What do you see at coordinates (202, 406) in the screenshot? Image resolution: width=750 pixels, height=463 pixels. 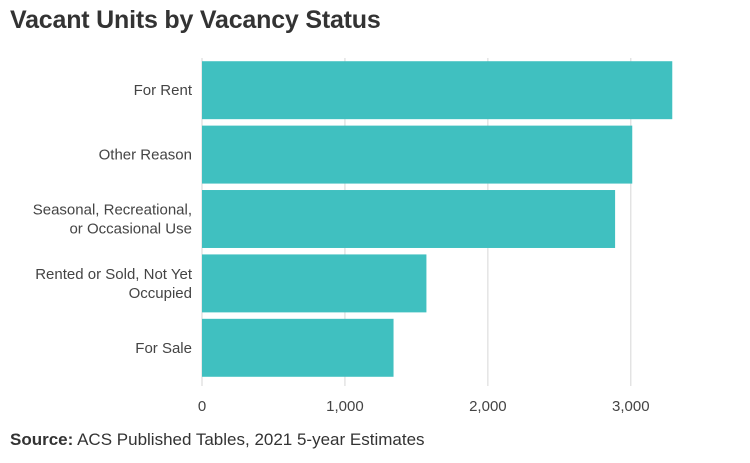 I see `x-tick-label: 0` at bounding box center [202, 406].